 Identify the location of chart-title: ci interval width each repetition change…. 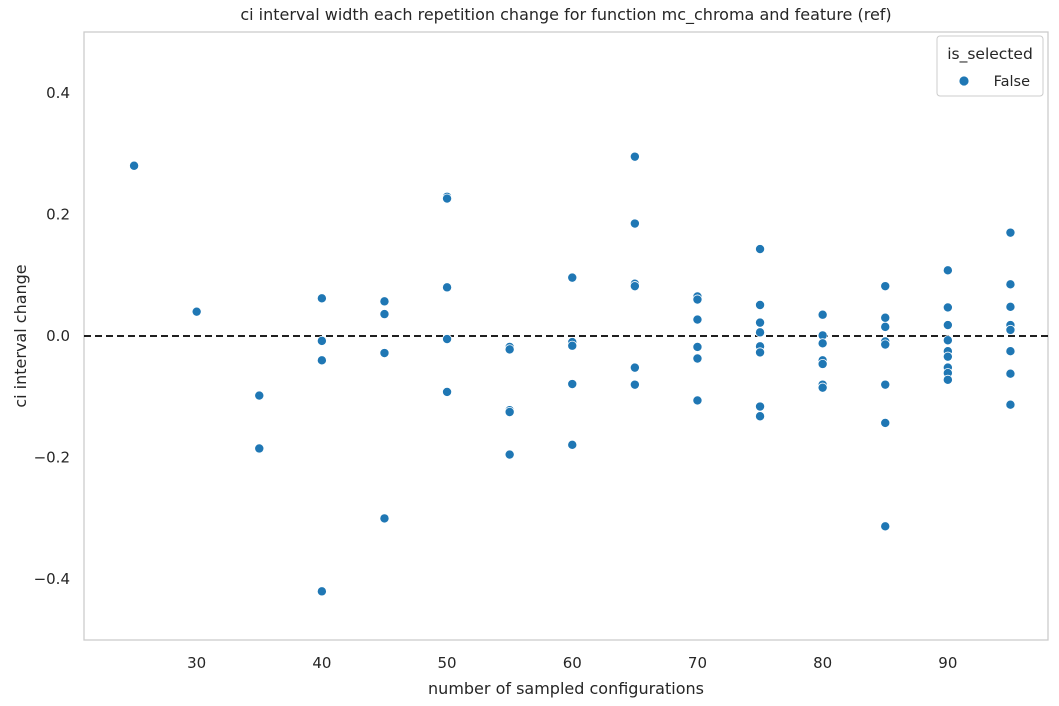
(565, 15).